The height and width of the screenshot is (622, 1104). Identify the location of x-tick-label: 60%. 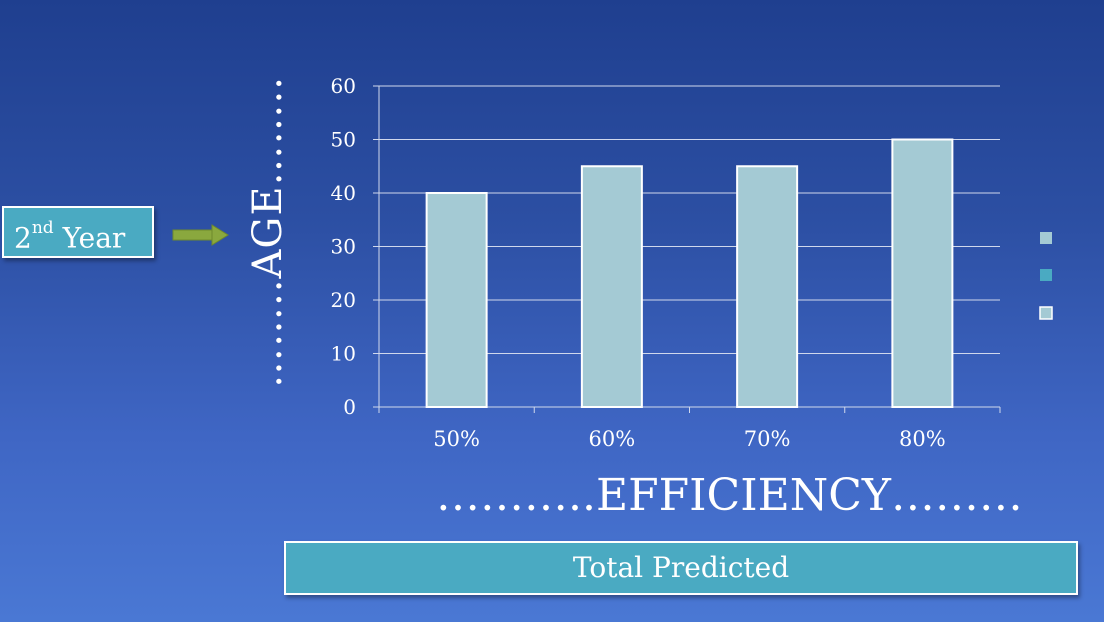
(612, 439).